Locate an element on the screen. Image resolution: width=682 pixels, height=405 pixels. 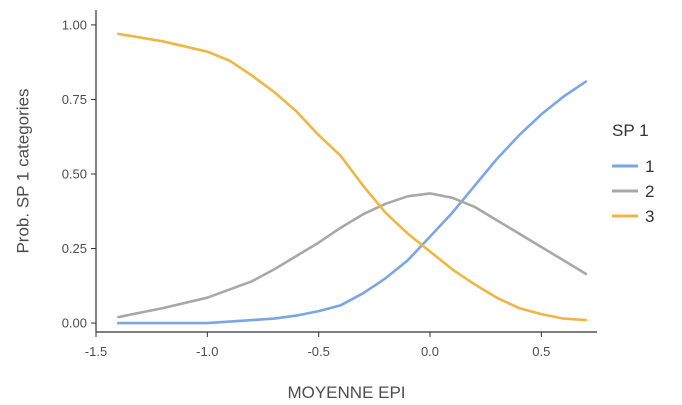
y-tick-label: 0.75 is located at coordinates (74, 99).